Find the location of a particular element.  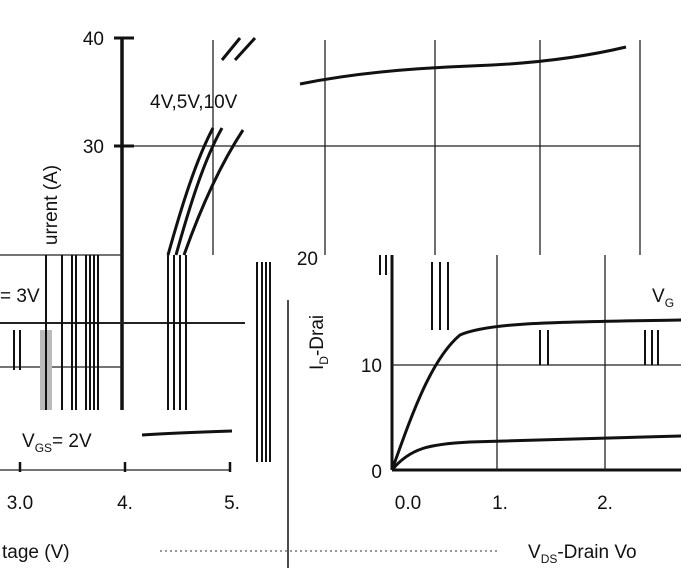

rp-y-sub: D is located at coordinates (324, 360).